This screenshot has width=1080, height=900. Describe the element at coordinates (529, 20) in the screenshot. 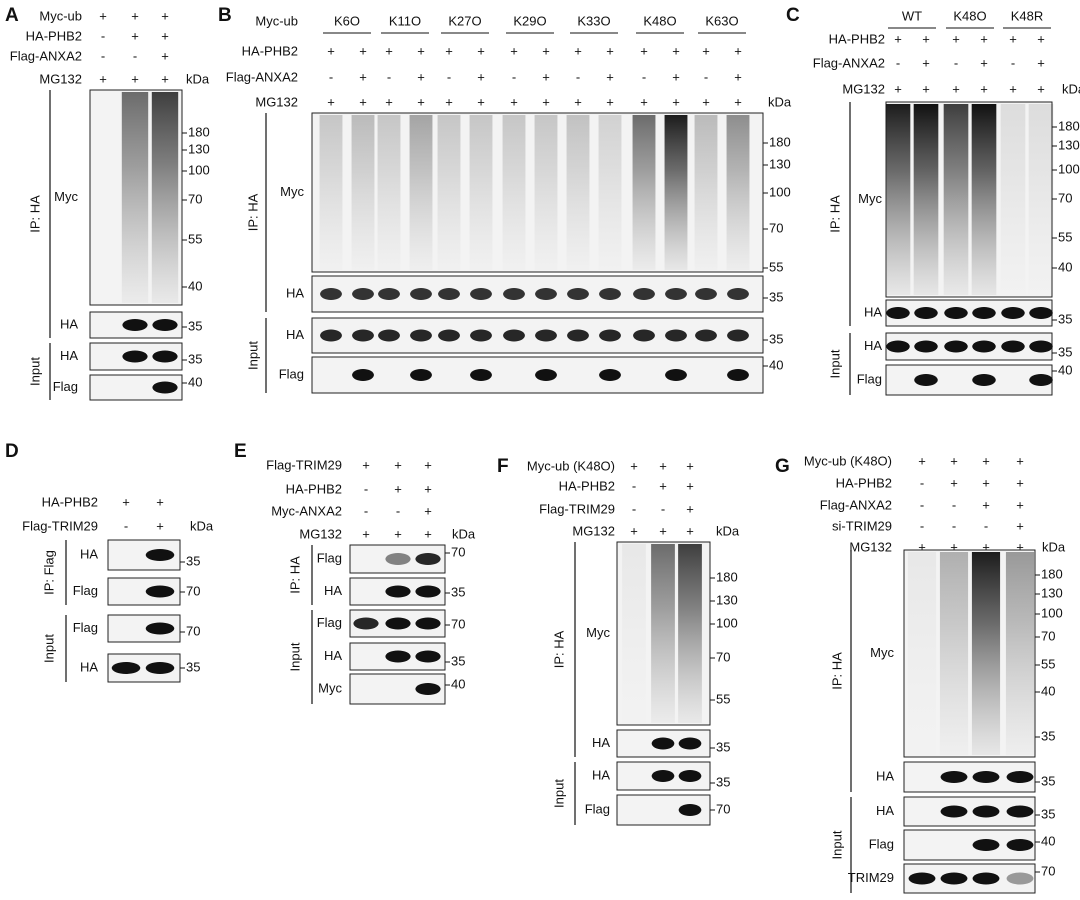

I see `group-label: K29O` at that location.